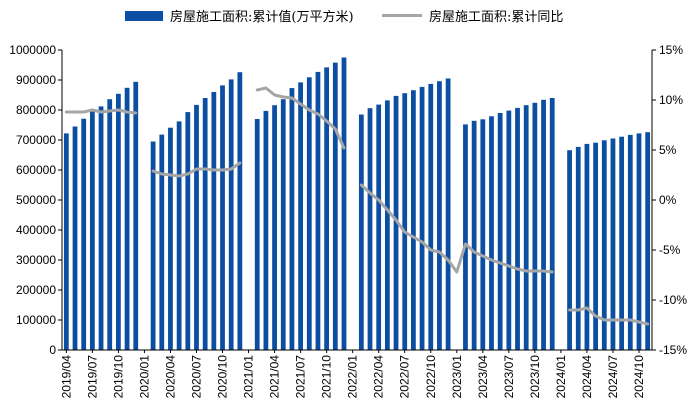 The width and height of the screenshot is (696, 414). I want to click on legend-line-label: 房屋施工面积:累计同比, so click(496, 17).